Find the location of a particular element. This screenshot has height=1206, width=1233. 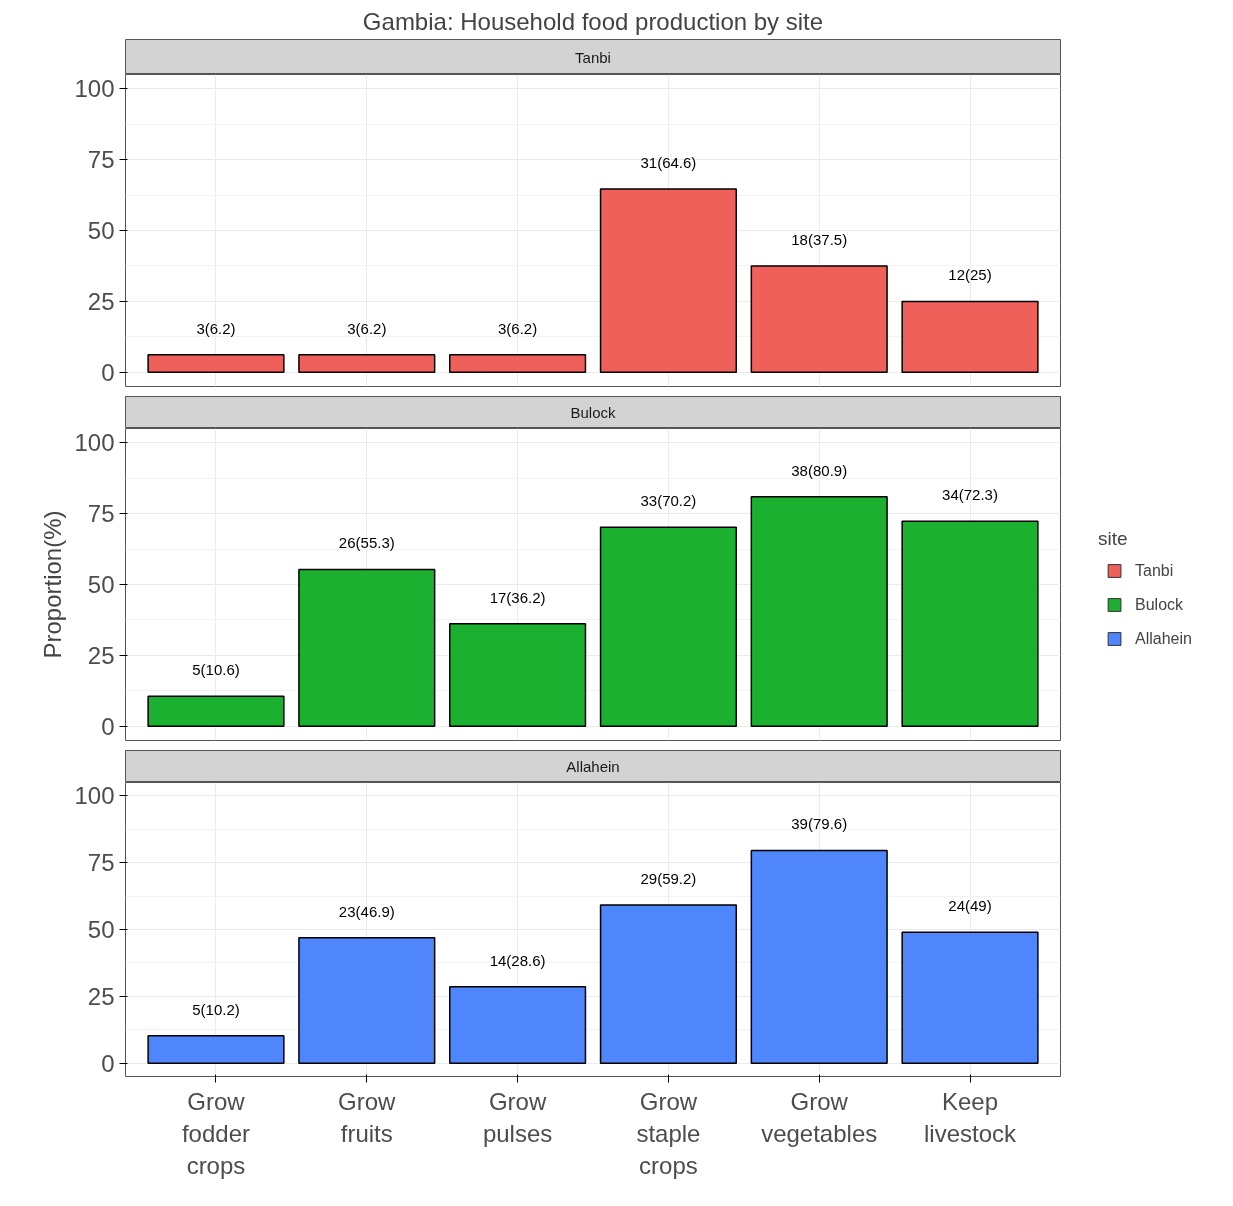

chart-title: Gambia: Household food production by site is located at coordinates (593, 21).